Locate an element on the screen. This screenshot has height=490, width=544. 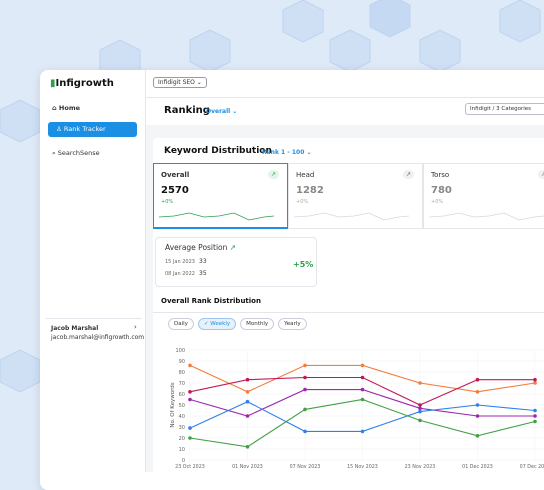
divider is located at coordinates (348, 312).